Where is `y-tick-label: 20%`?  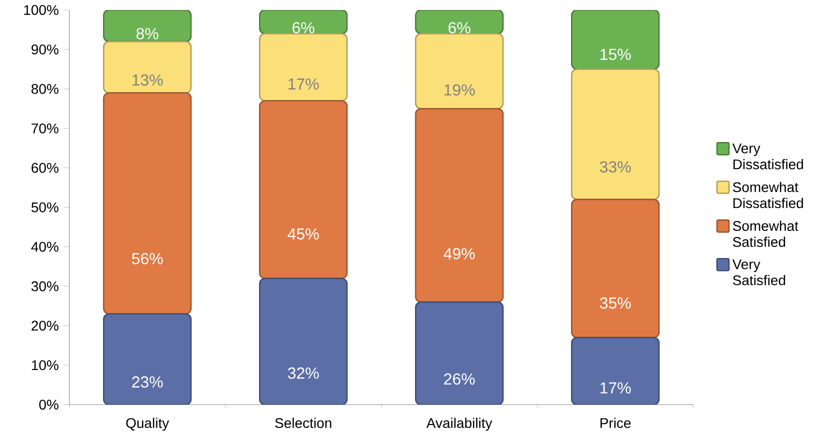
y-tick-label: 20% is located at coordinates (45, 325).